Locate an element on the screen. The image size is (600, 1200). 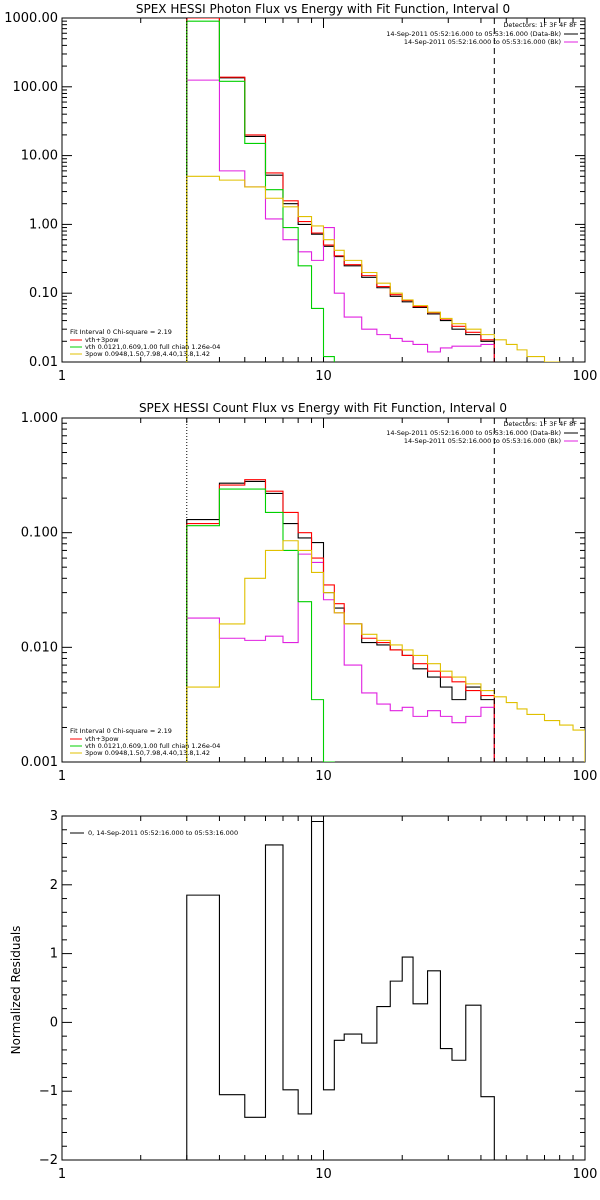
y-tick-label: 10.00 is located at coordinates (39, 156).